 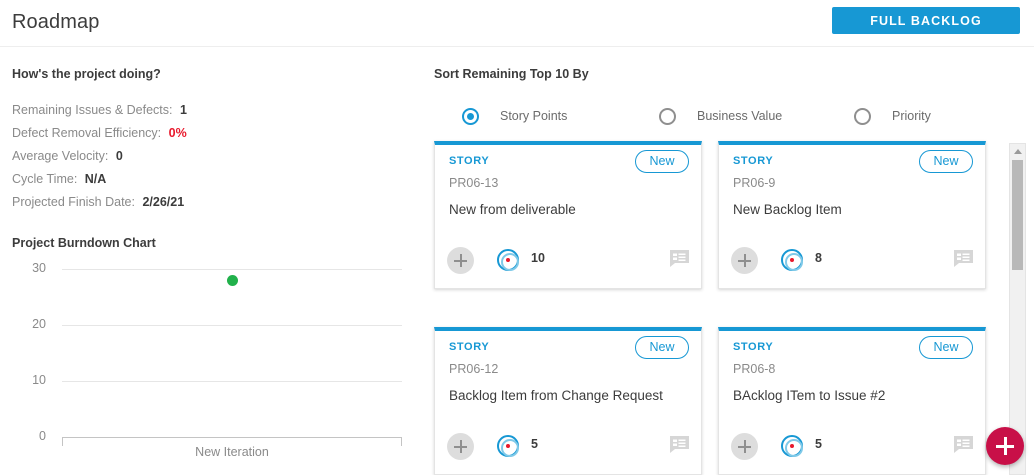 I want to click on sort-heading: Sort Remaining Top 10 By, so click(x=511, y=74).